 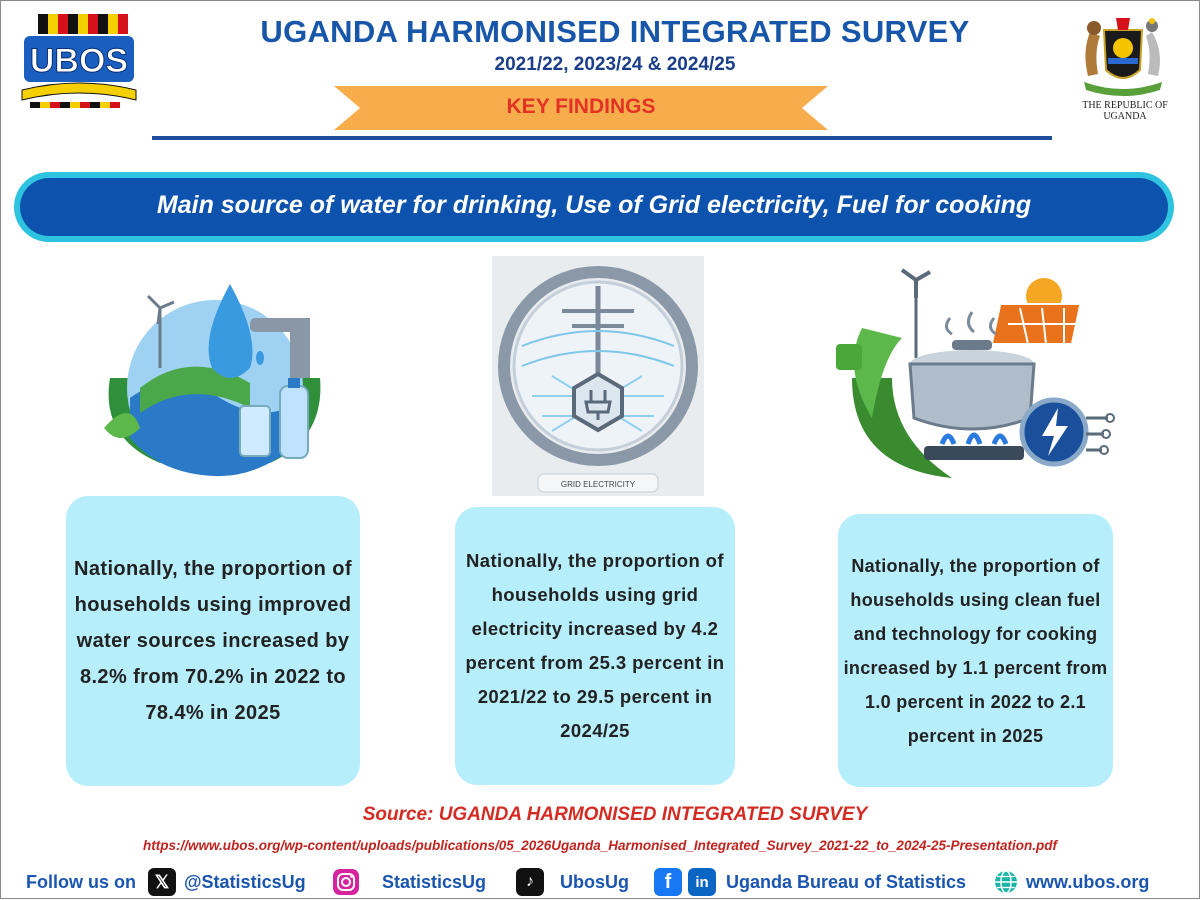 I want to click on x-social-link: 𝕏 @StatisticsUg, so click(x=227, y=882).